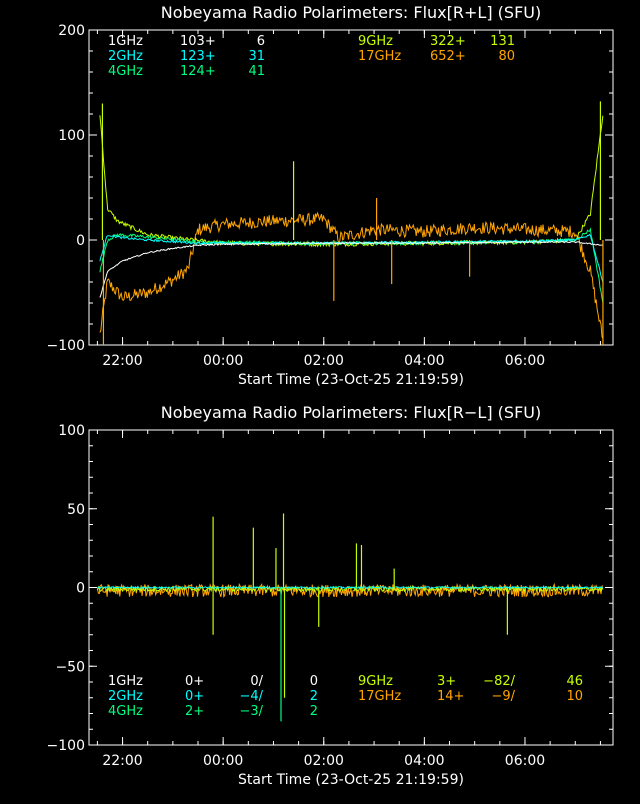 The image size is (640, 804). I want to click on series-line-2GHz, so click(350, 587).